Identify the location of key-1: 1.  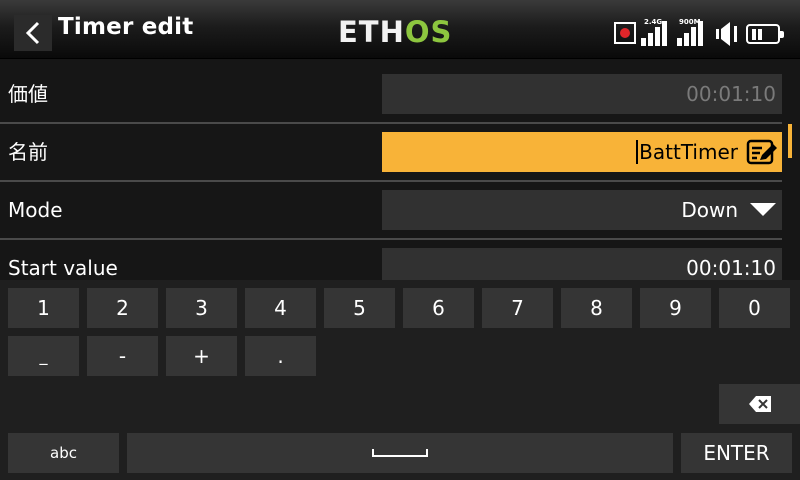
(43, 308).